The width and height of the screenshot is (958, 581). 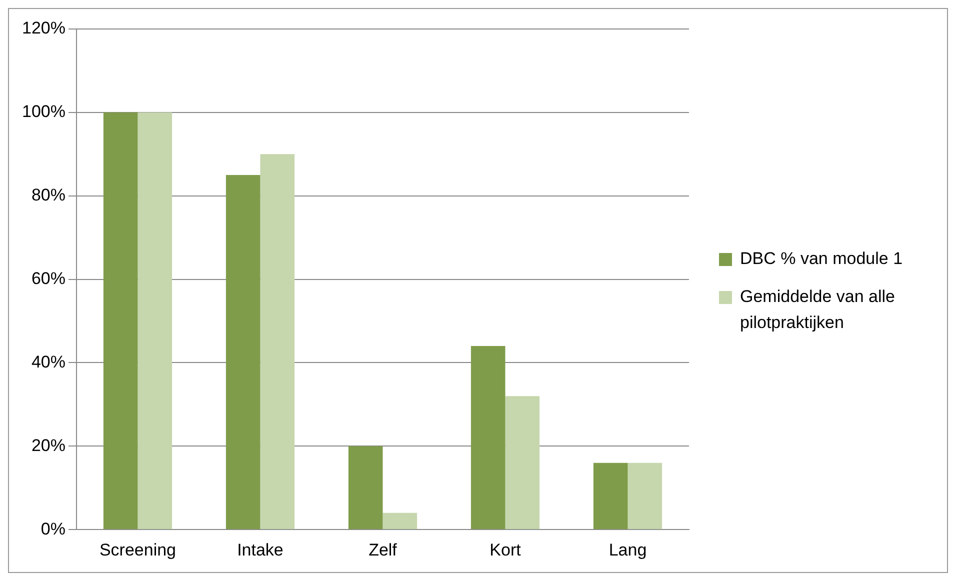 I want to click on y-tick-label: 80%, so click(x=48, y=195).